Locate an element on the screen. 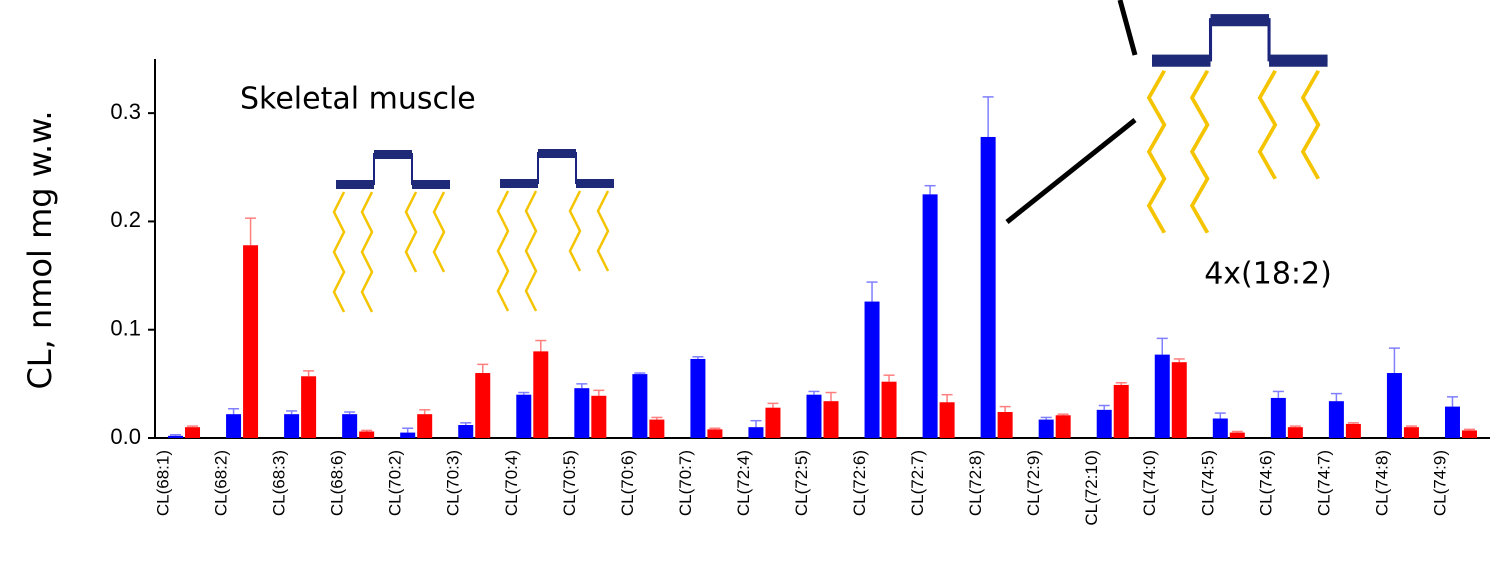 This screenshot has height=570, width=1495. x-tick-label: CL(72:6) is located at coordinates (859, 483).